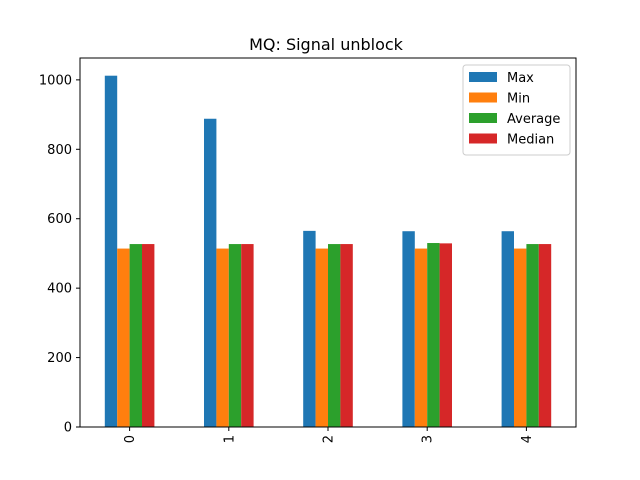  Describe the element at coordinates (483, 118) in the screenshot. I see `legend-swatch-average` at that location.